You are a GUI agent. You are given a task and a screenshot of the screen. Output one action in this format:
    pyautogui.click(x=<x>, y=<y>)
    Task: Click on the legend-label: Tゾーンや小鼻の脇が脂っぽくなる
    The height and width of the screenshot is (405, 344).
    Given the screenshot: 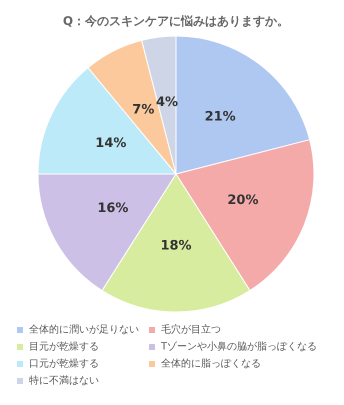 What is the action you would take?
    pyautogui.click(x=239, y=346)
    